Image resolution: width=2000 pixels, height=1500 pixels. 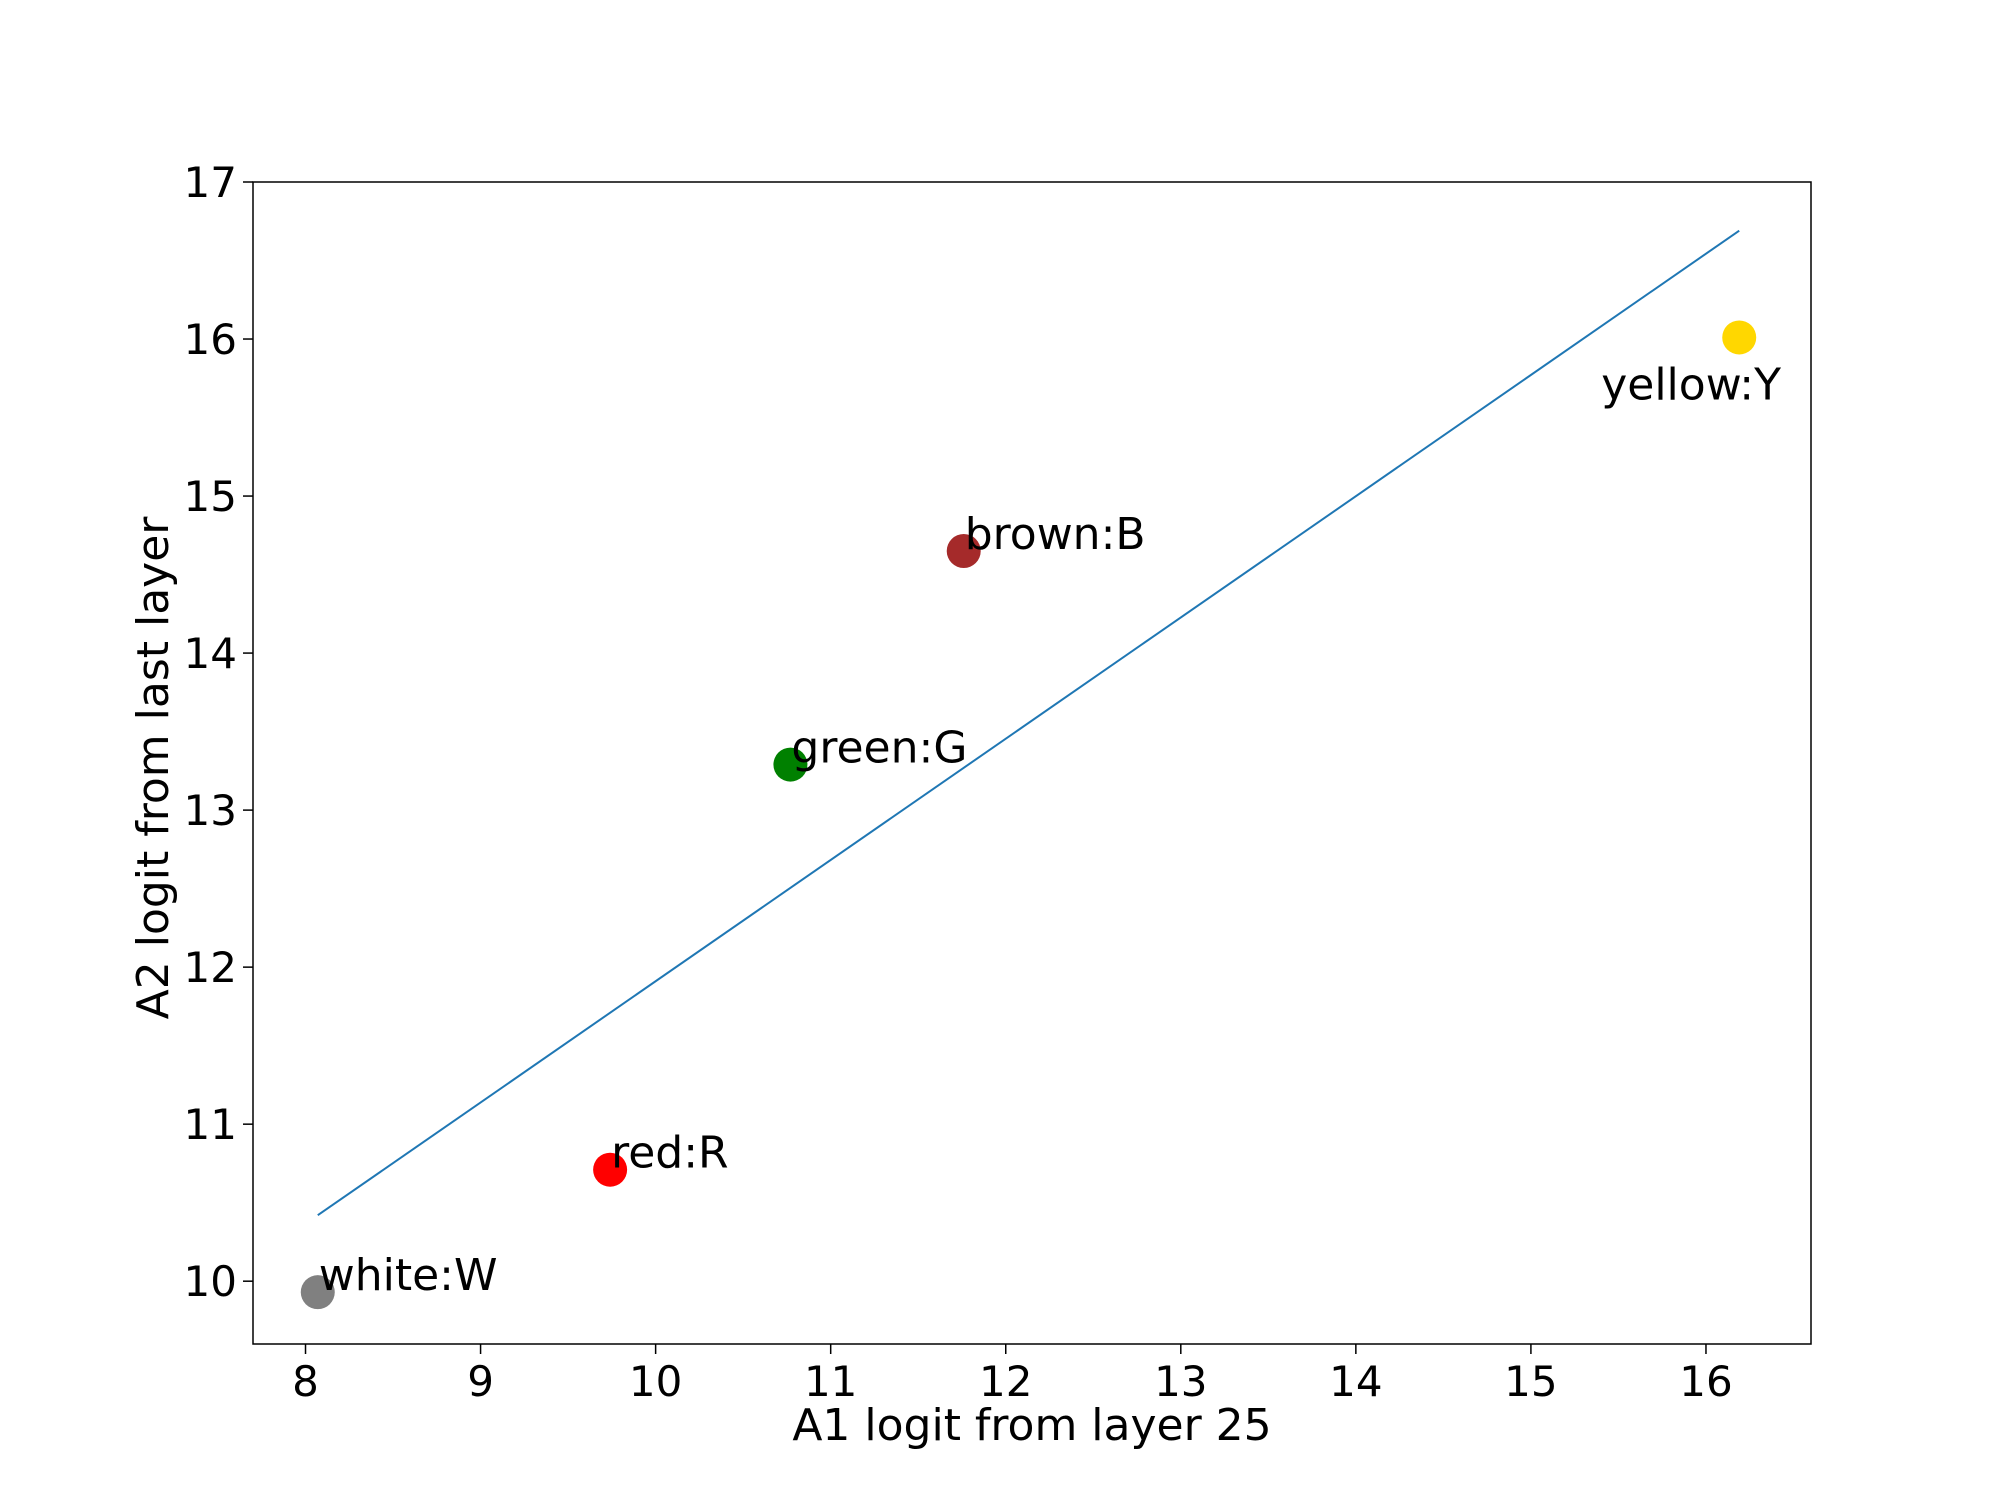 I want to click on x-tick-label: 16, so click(x=1705, y=1381).